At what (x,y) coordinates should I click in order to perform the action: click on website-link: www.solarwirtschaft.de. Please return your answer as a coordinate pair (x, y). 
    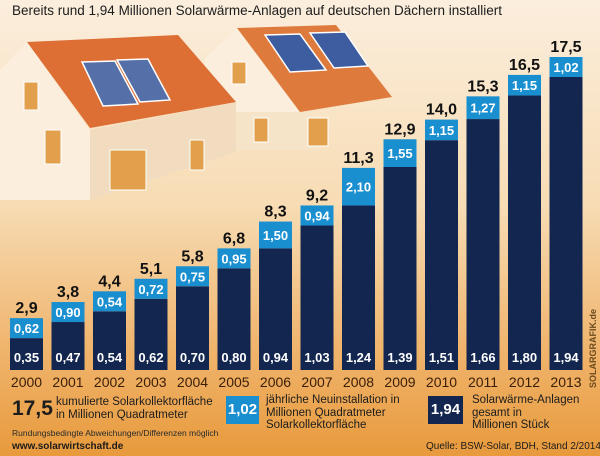
    Looking at the image, I should click on (68, 446).